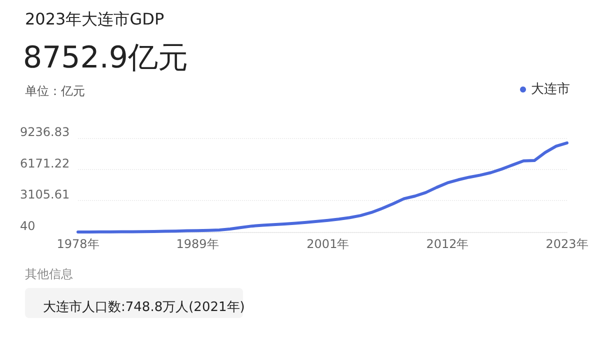 The height and width of the screenshot is (341, 593). Describe the element at coordinates (105, 58) in the screenshot. I see `chart-subtitle: 8752.9亿元` at that location.